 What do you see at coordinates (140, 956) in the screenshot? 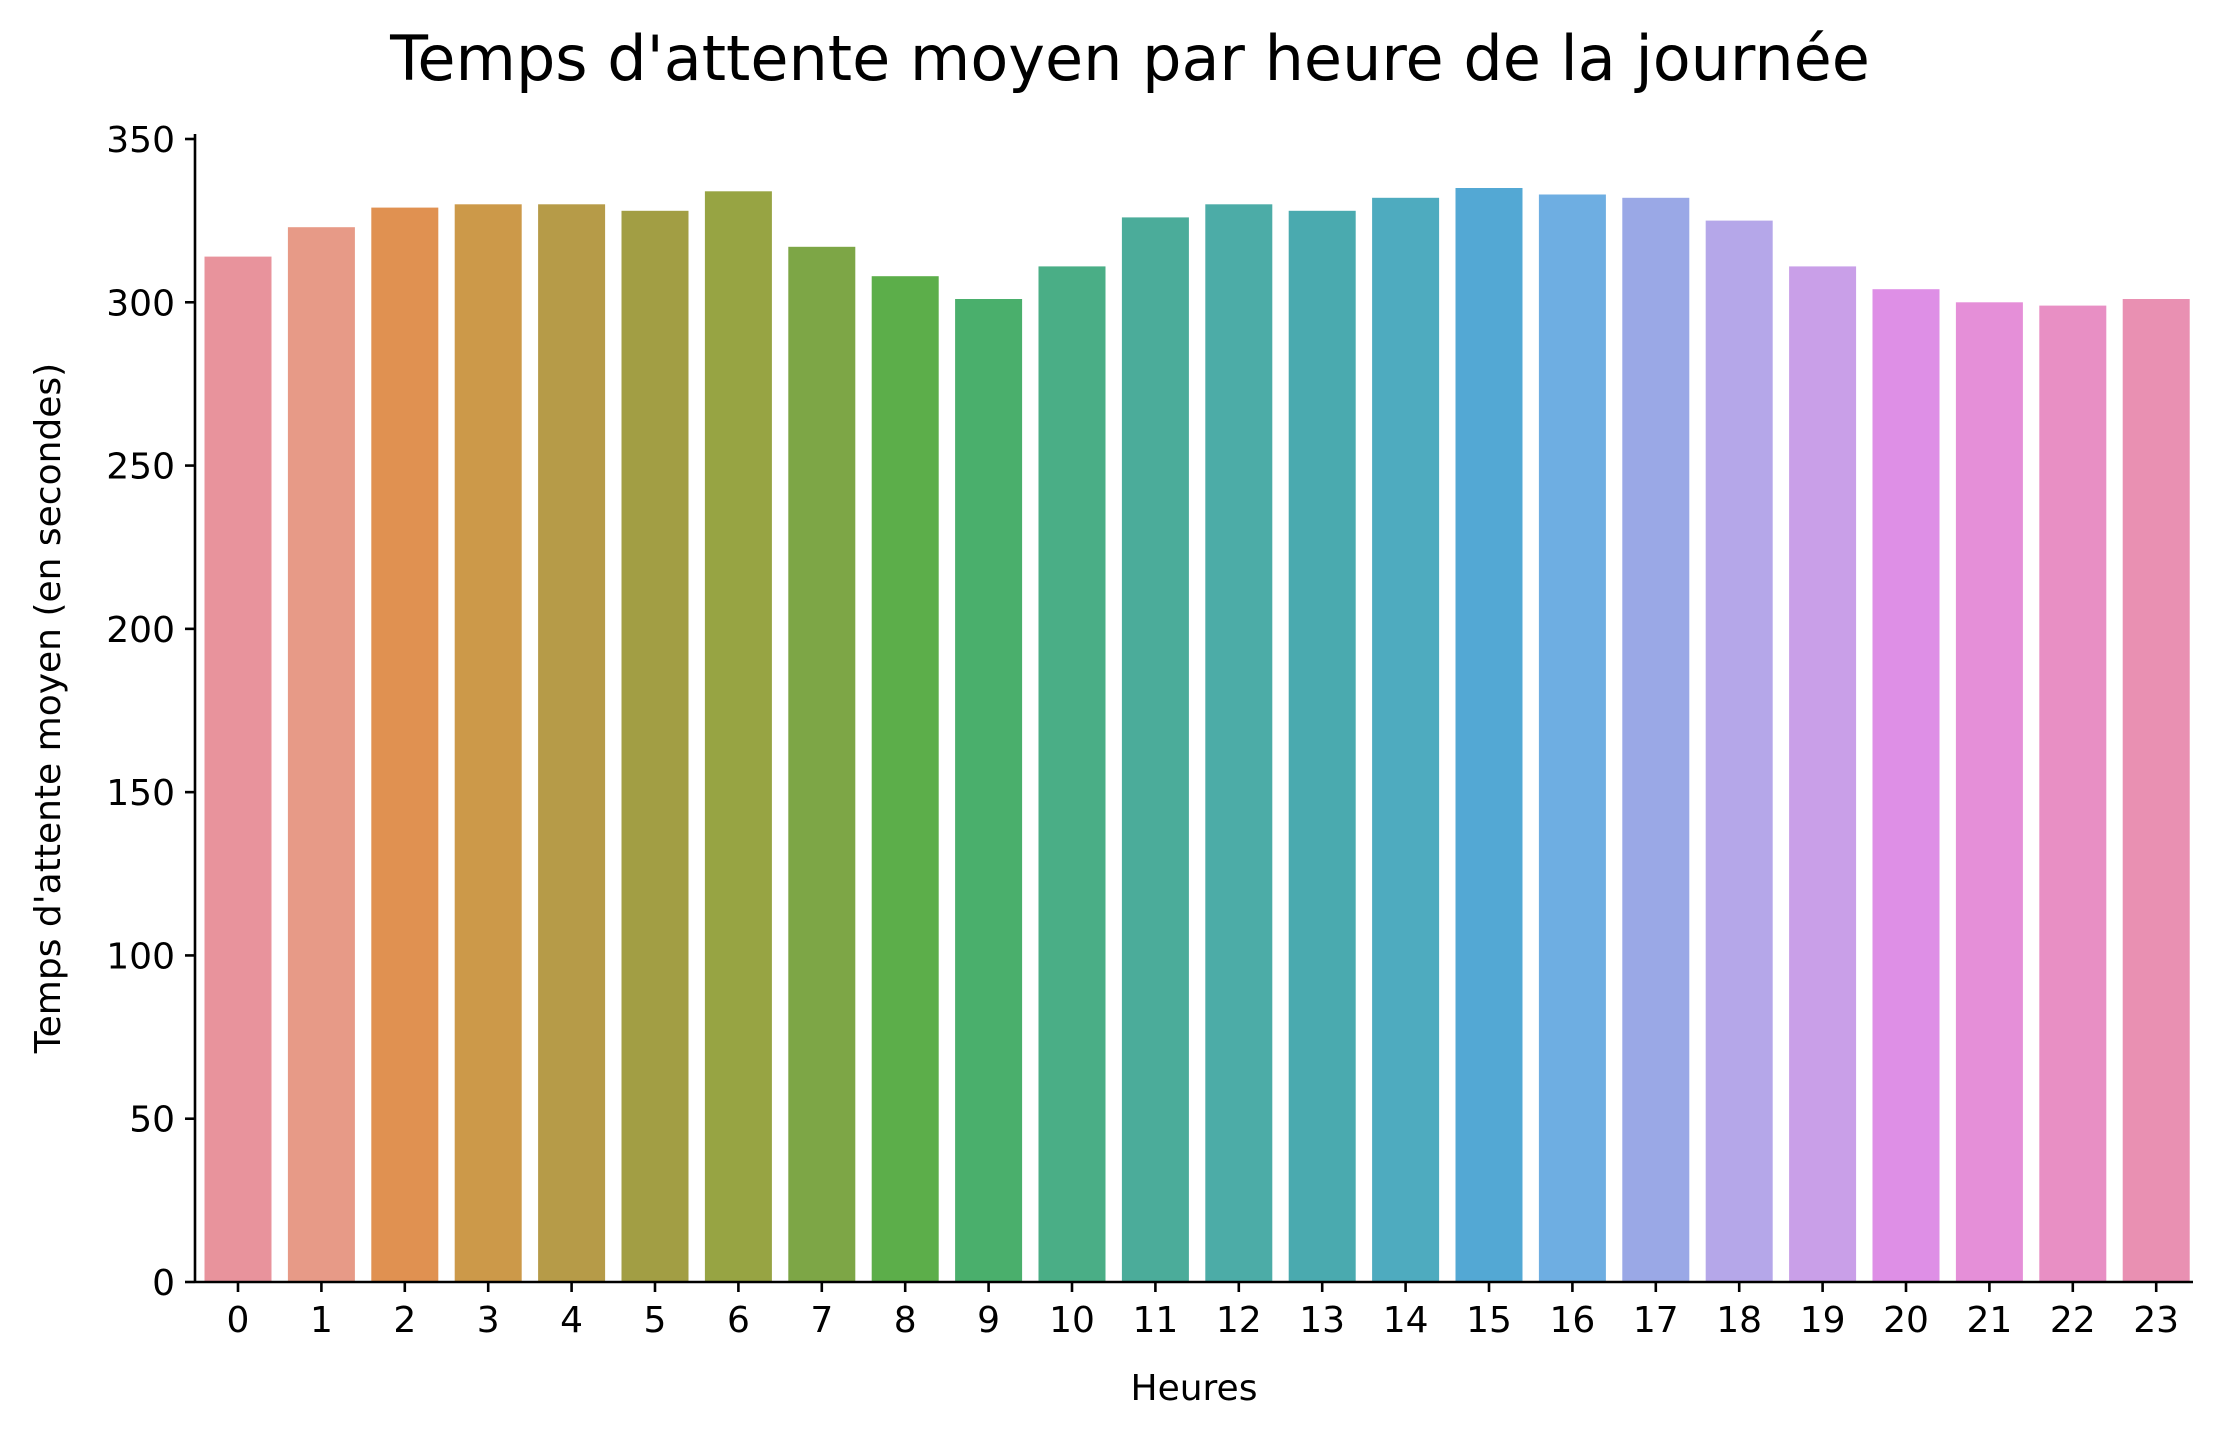
I see `y-tick-label: 100` at bounding box center [140, 956].